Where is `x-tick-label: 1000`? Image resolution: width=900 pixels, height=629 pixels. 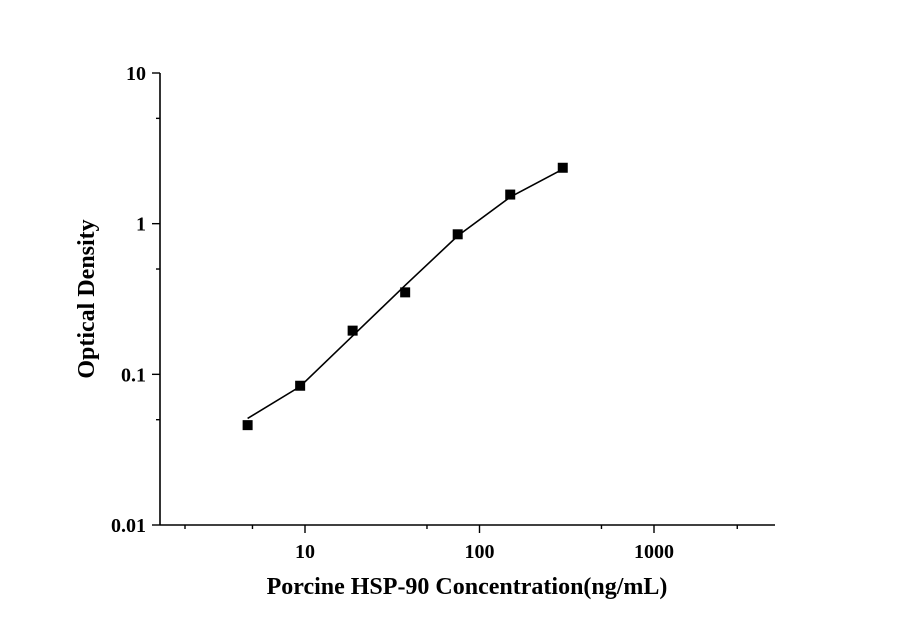 x-tick-label: 1000 is located at coordinates (654, 552).